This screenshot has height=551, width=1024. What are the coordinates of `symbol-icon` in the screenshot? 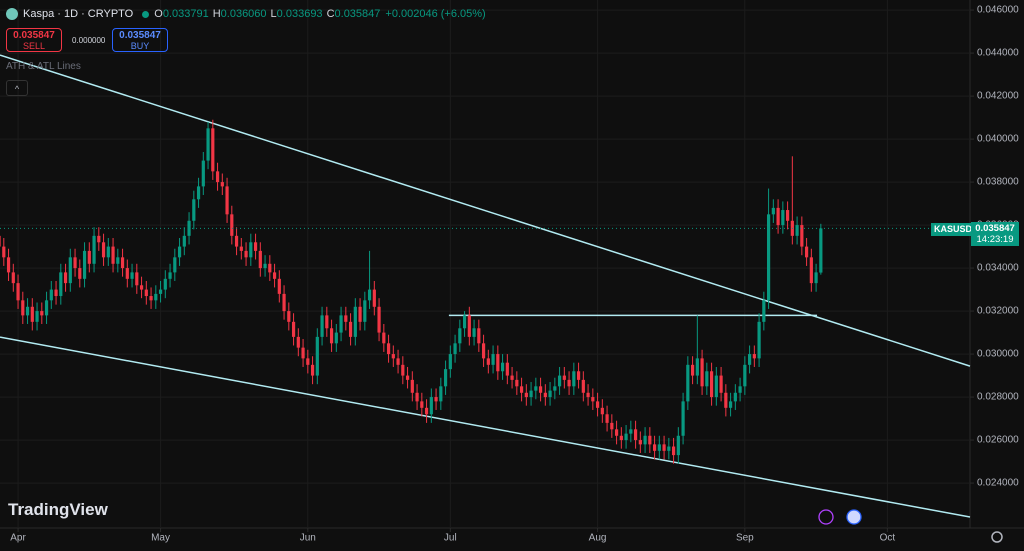 It's located at (12, 14).